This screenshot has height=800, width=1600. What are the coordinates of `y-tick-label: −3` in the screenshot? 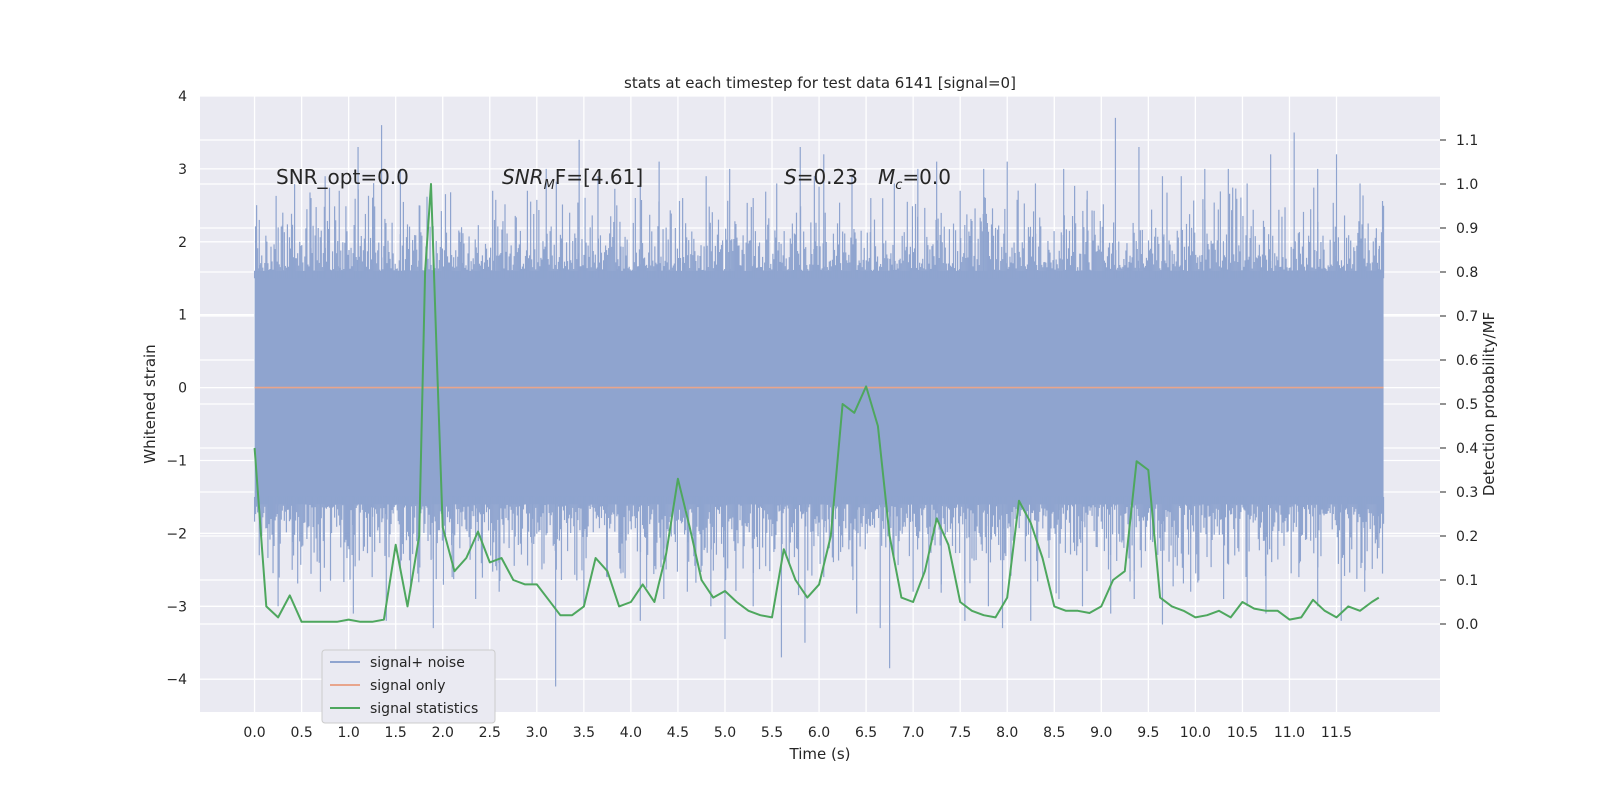 It's located at (176, 607).